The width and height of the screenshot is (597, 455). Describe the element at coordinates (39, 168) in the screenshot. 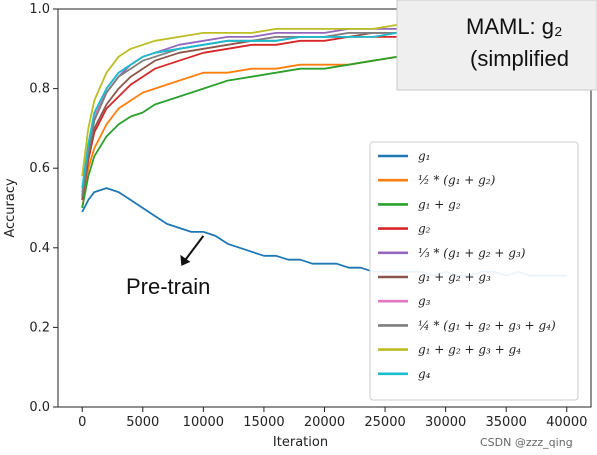

I see `y-tick-label: 0.6` at that location.